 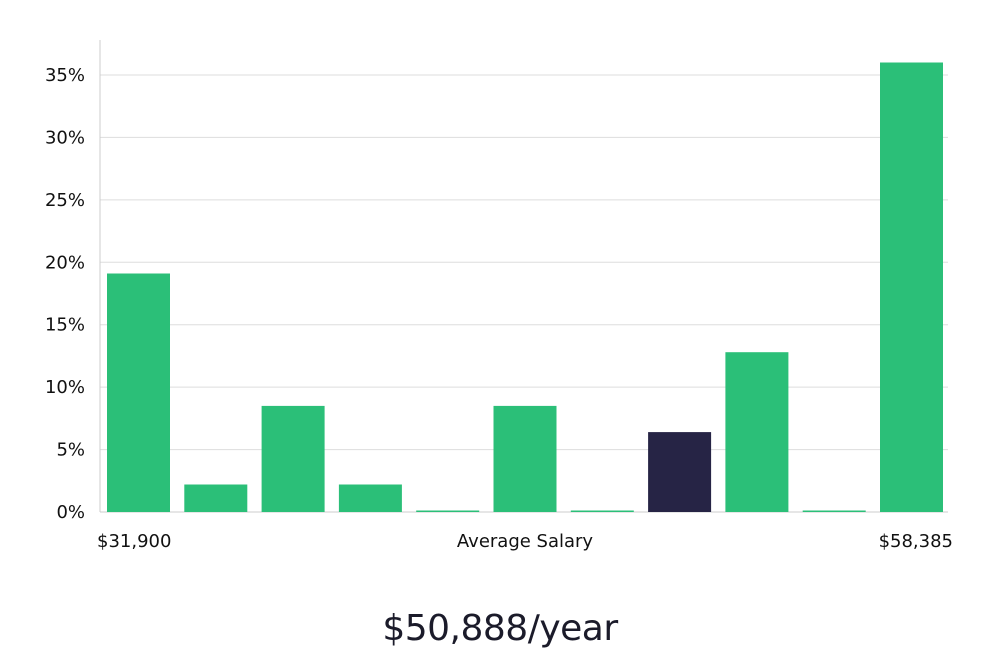 I want to click on y-tick-label-30: 30%, so click(x=65, y=137).